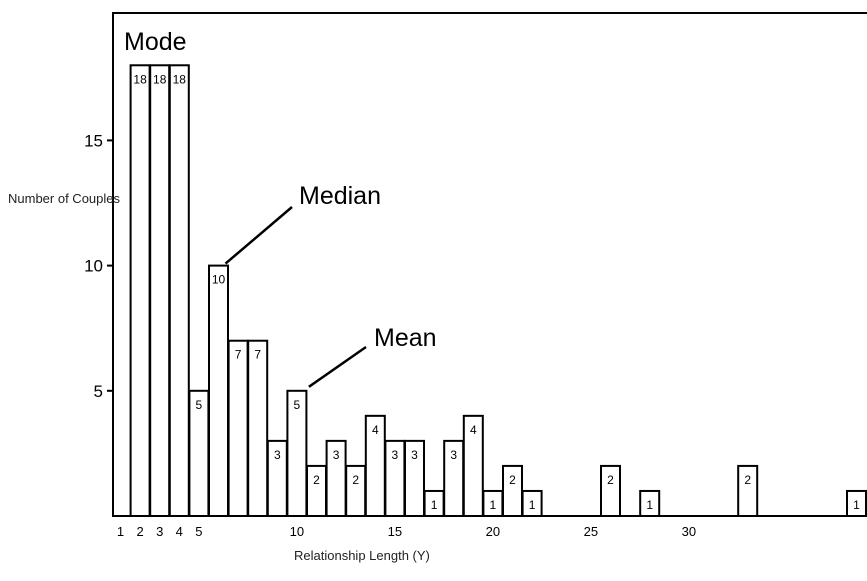  What do you see at coordinates (93, 266) in the screenshot?
I see `y-tick-label: 10` at bounding box center [93, 266].